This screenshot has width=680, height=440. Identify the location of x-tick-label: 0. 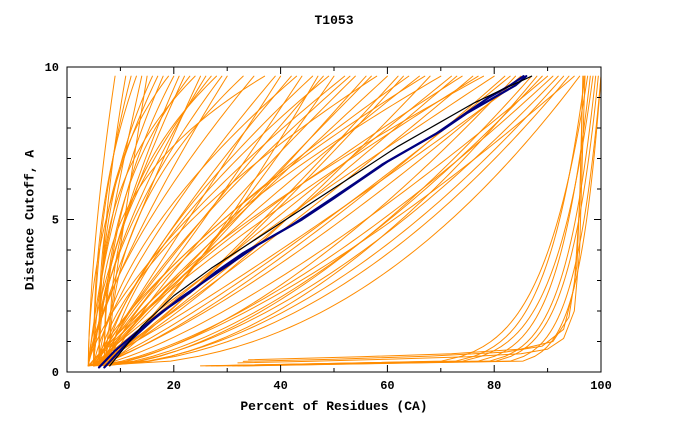
(66, 386).